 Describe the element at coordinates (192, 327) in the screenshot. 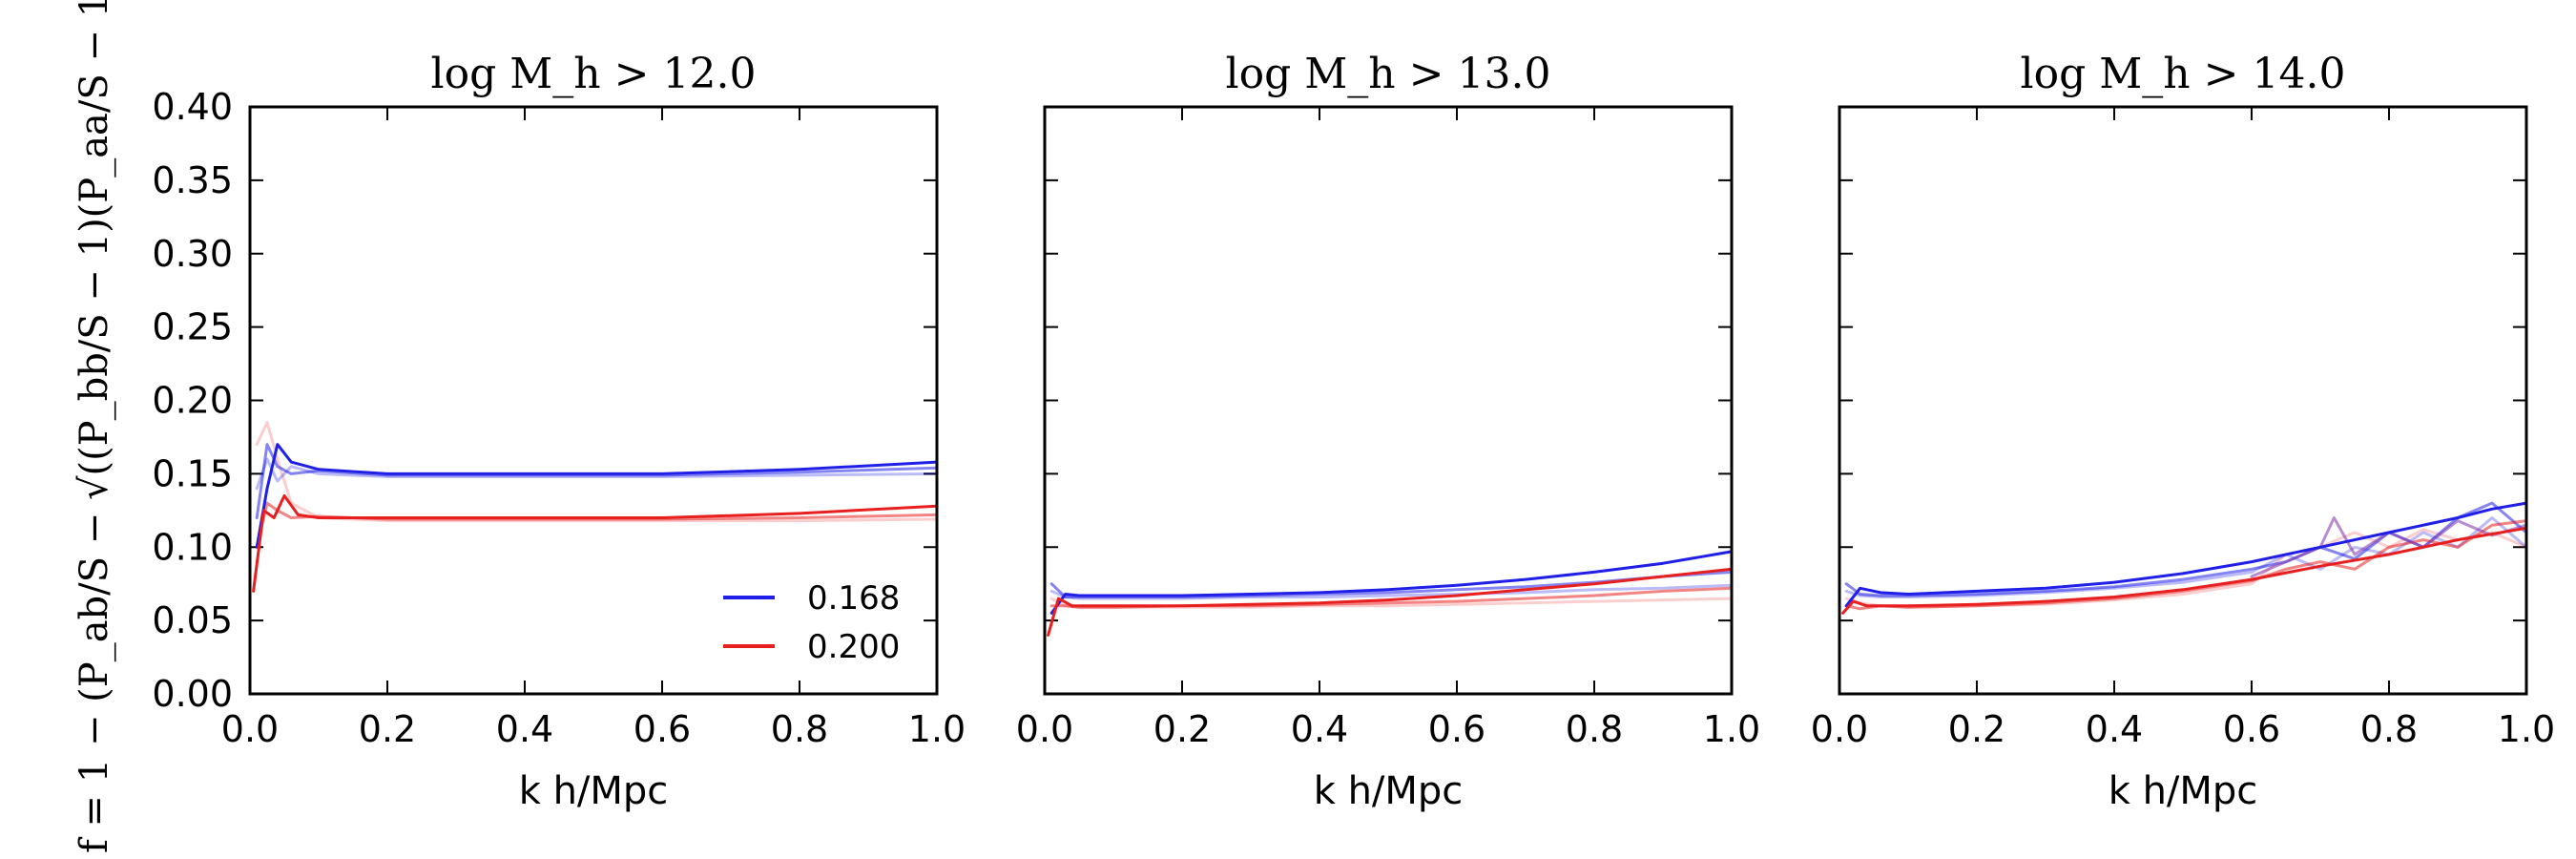

I see `y-tick-label: 0.25` at that location.